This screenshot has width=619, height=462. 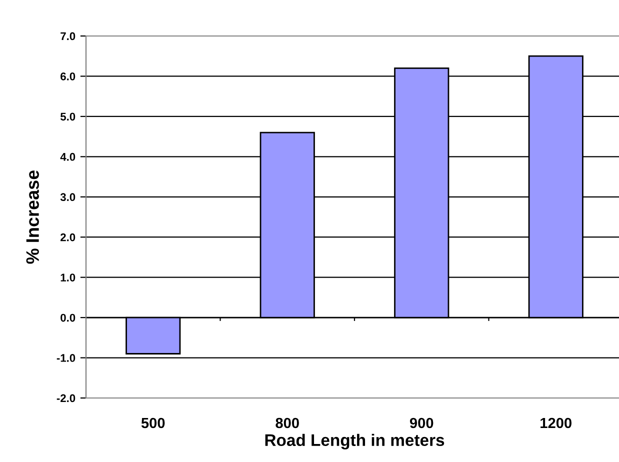 What do you see at coordinates (68, 156) in the screenshot?
I see `y-tick-label: 4.0` at bounding box center [68, 156].